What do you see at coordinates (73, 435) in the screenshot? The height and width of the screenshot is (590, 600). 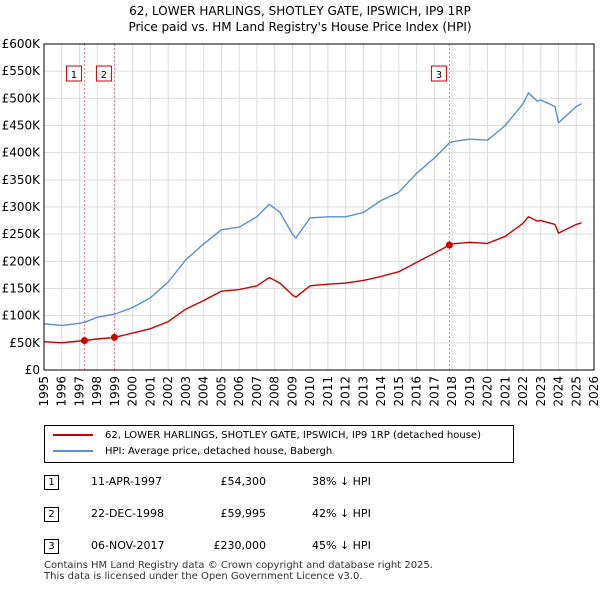 I see `legend-swatch-property` at bounding box center [73, 435].